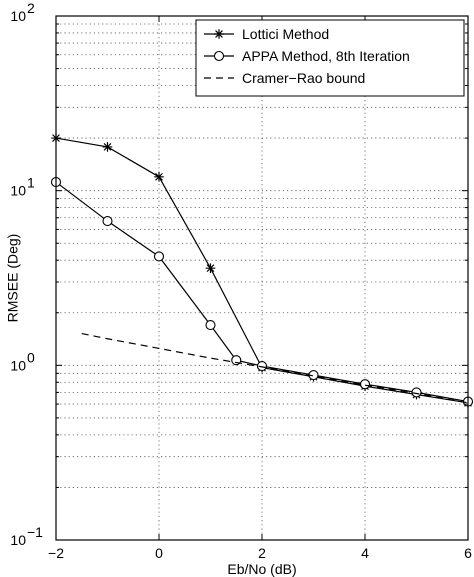 Image resolution: width=474 pixels, height=577 pixels. I want to click on x-axis-title: Eb/No (dB), so click(261, 569).